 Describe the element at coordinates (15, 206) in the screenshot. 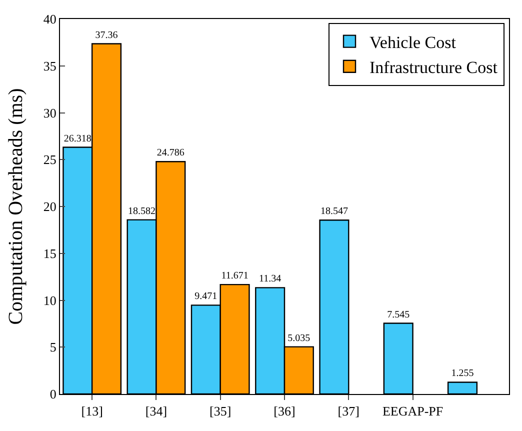

I see `y-axis-title: Computation Overheads (ms)` at that location.